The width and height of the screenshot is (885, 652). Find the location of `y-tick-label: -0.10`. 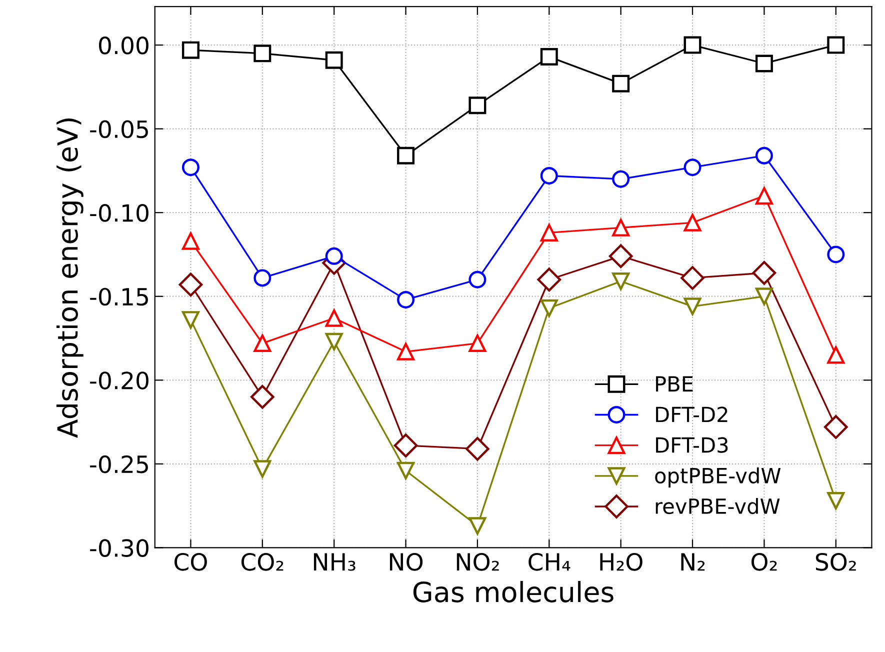

y-tick-label: -0.10 is located at coordinates (119, 213).